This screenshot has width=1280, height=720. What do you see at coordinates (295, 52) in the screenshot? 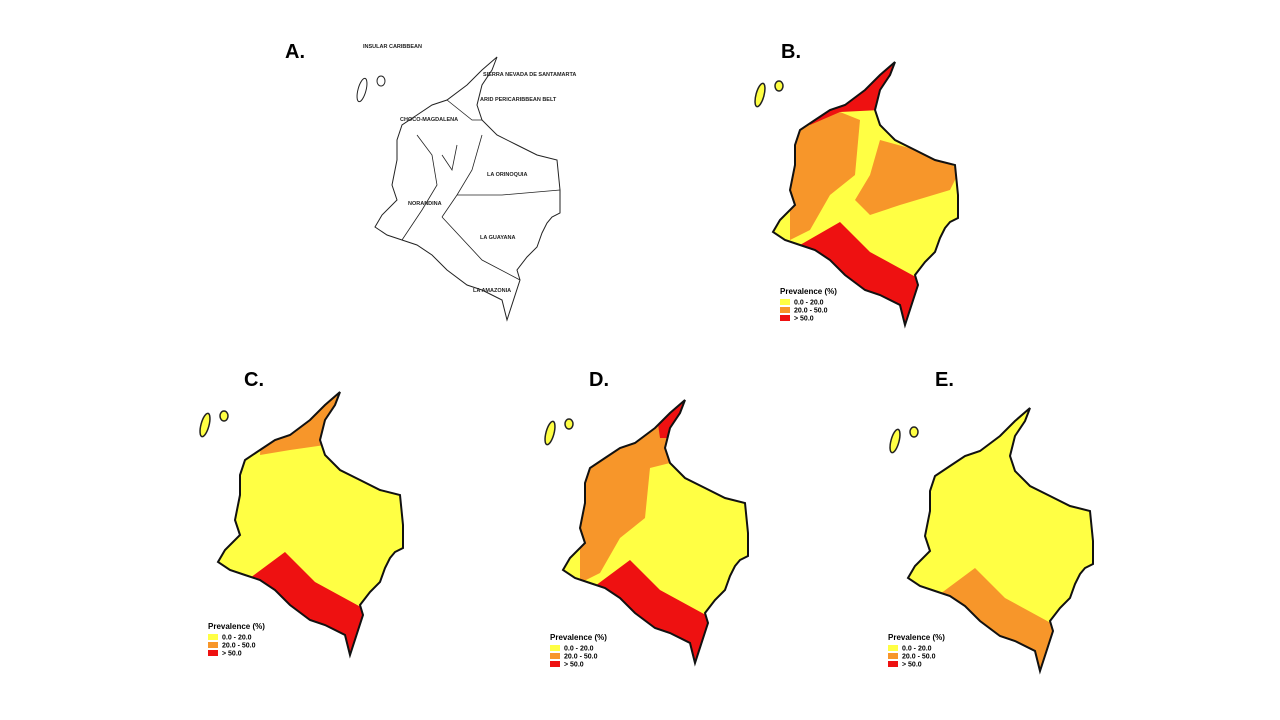
I see `panel-label: A.` at bounding box center [295, 52].